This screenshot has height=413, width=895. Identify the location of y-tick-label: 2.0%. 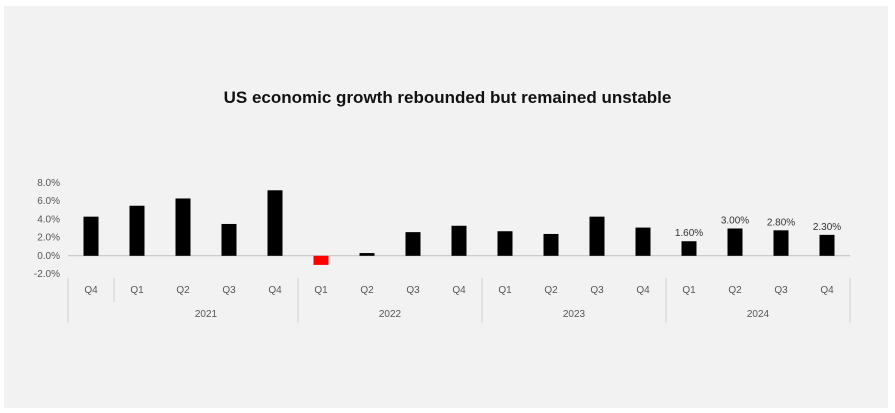
(48, 238).